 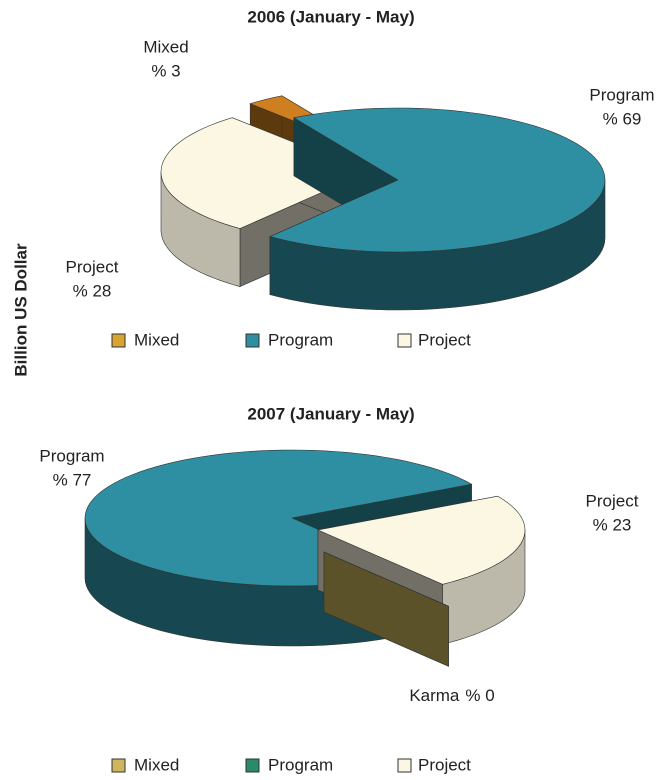 I want to click on slice-name: Karma, so click(x=434, y=695).